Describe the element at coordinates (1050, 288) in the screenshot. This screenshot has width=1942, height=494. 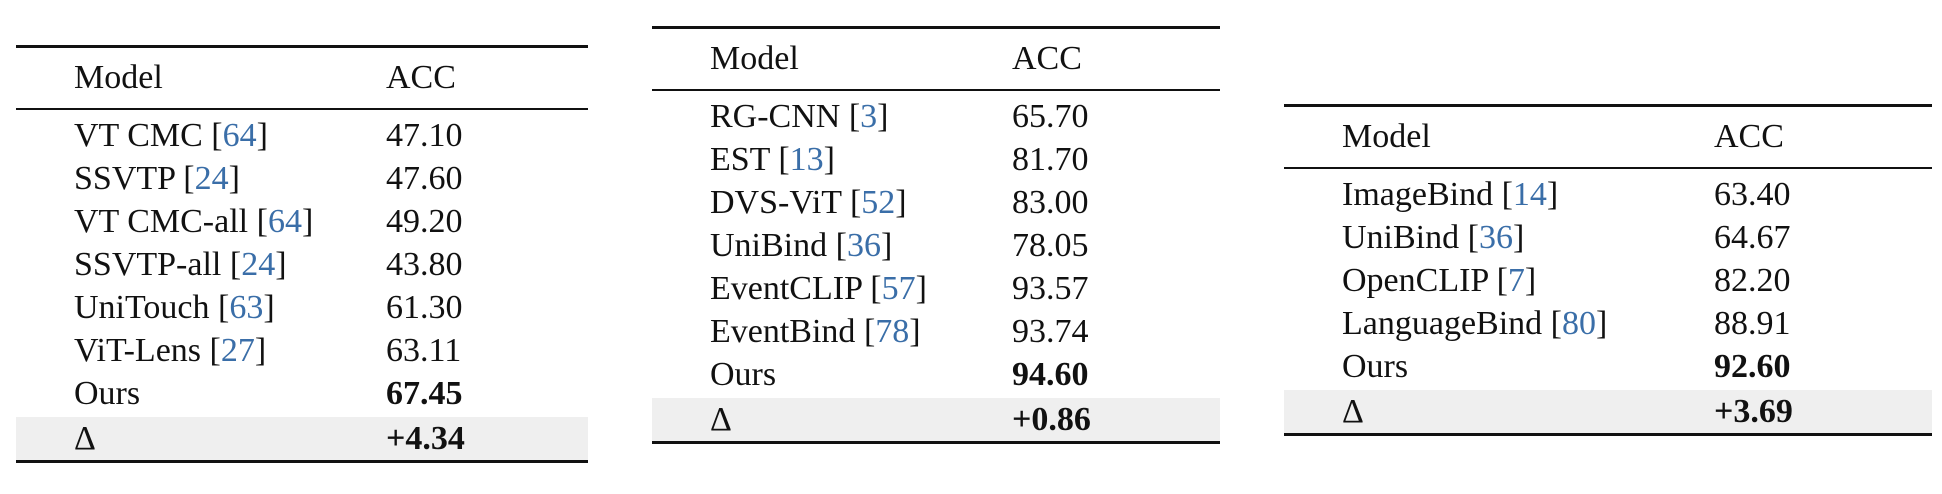
I see `acc-value: 93.57` at that location.